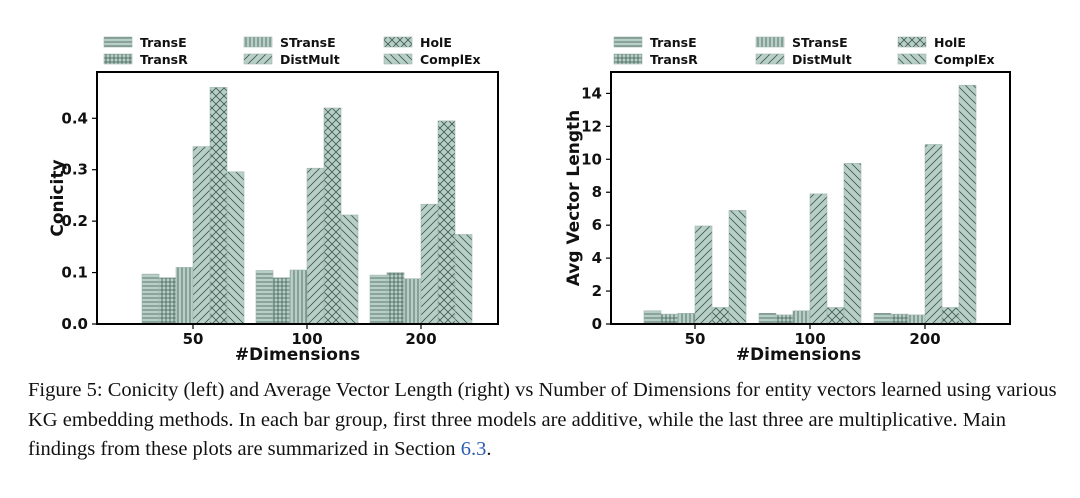 The height and width of the screenshot is (498, 1080). What do you see at coordinates (74, 221) in the screenshot?
I see `y-tick-label: 0.2` at bounding box center [74, 221].